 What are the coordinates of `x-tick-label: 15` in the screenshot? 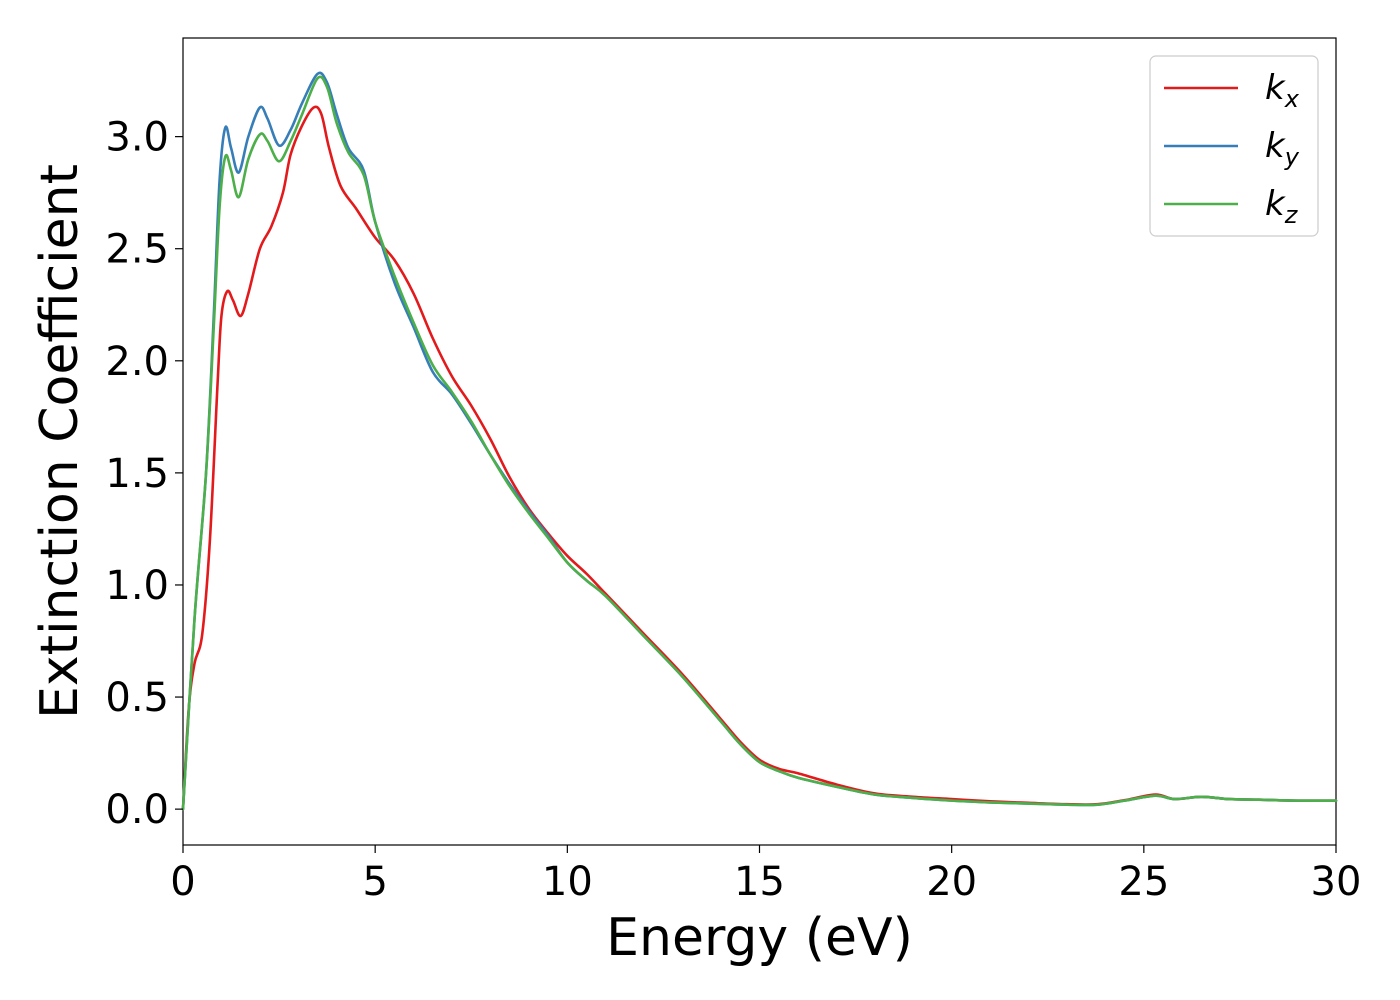 It's located at (759, 882).